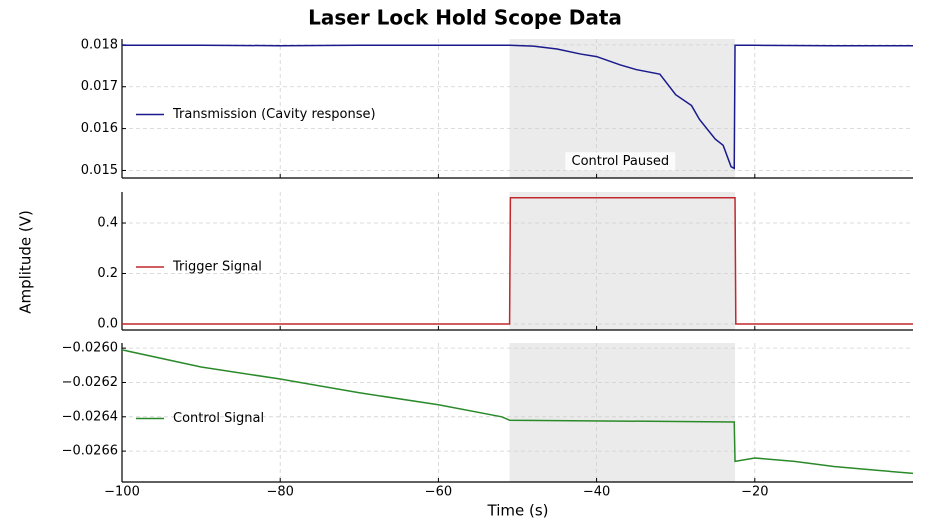 The height and width of the screenshot is (524, 930). Describe the element at coordinates (596, 492) in the screenshot. I see `x-tick-label: −40` at that location.